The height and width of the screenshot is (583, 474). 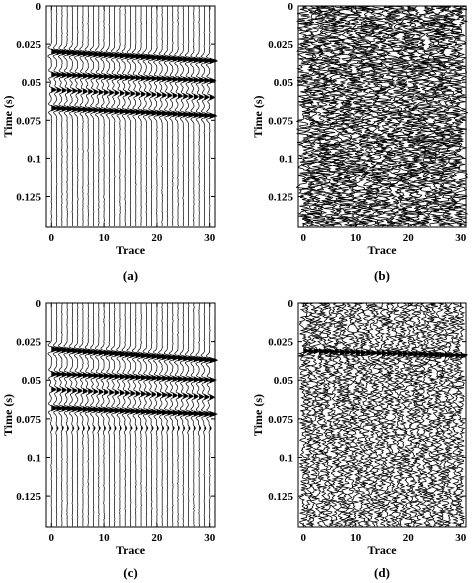 What do you see at coordinates (34, 458) in the screenshot?
I see `y-tick-label: 0.1` at bounding box center [34, 458].